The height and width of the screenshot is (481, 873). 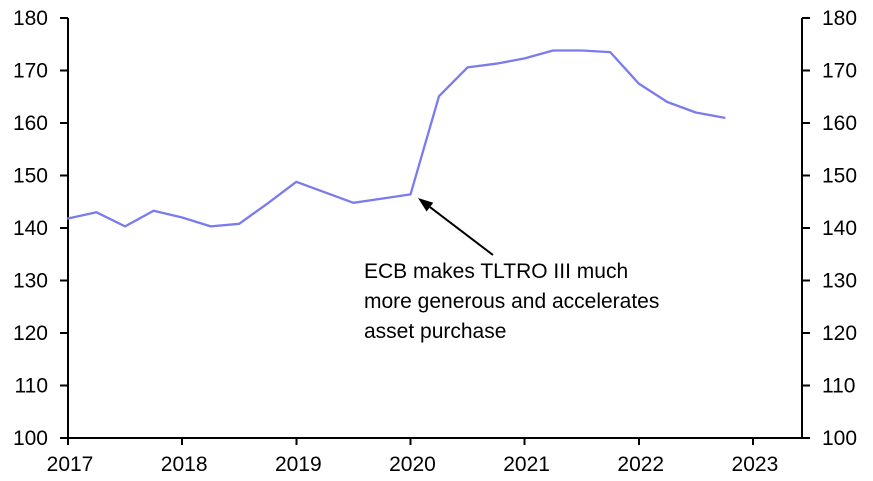 I want to click on y-tick-label-right: 170, so click(x=839, y=71).